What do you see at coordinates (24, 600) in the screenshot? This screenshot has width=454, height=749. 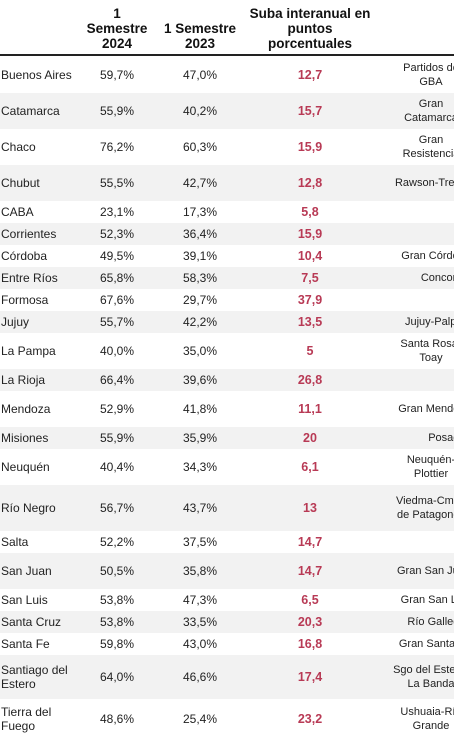 I see `province-cell: San Luis` at bounding box center [24, 600].